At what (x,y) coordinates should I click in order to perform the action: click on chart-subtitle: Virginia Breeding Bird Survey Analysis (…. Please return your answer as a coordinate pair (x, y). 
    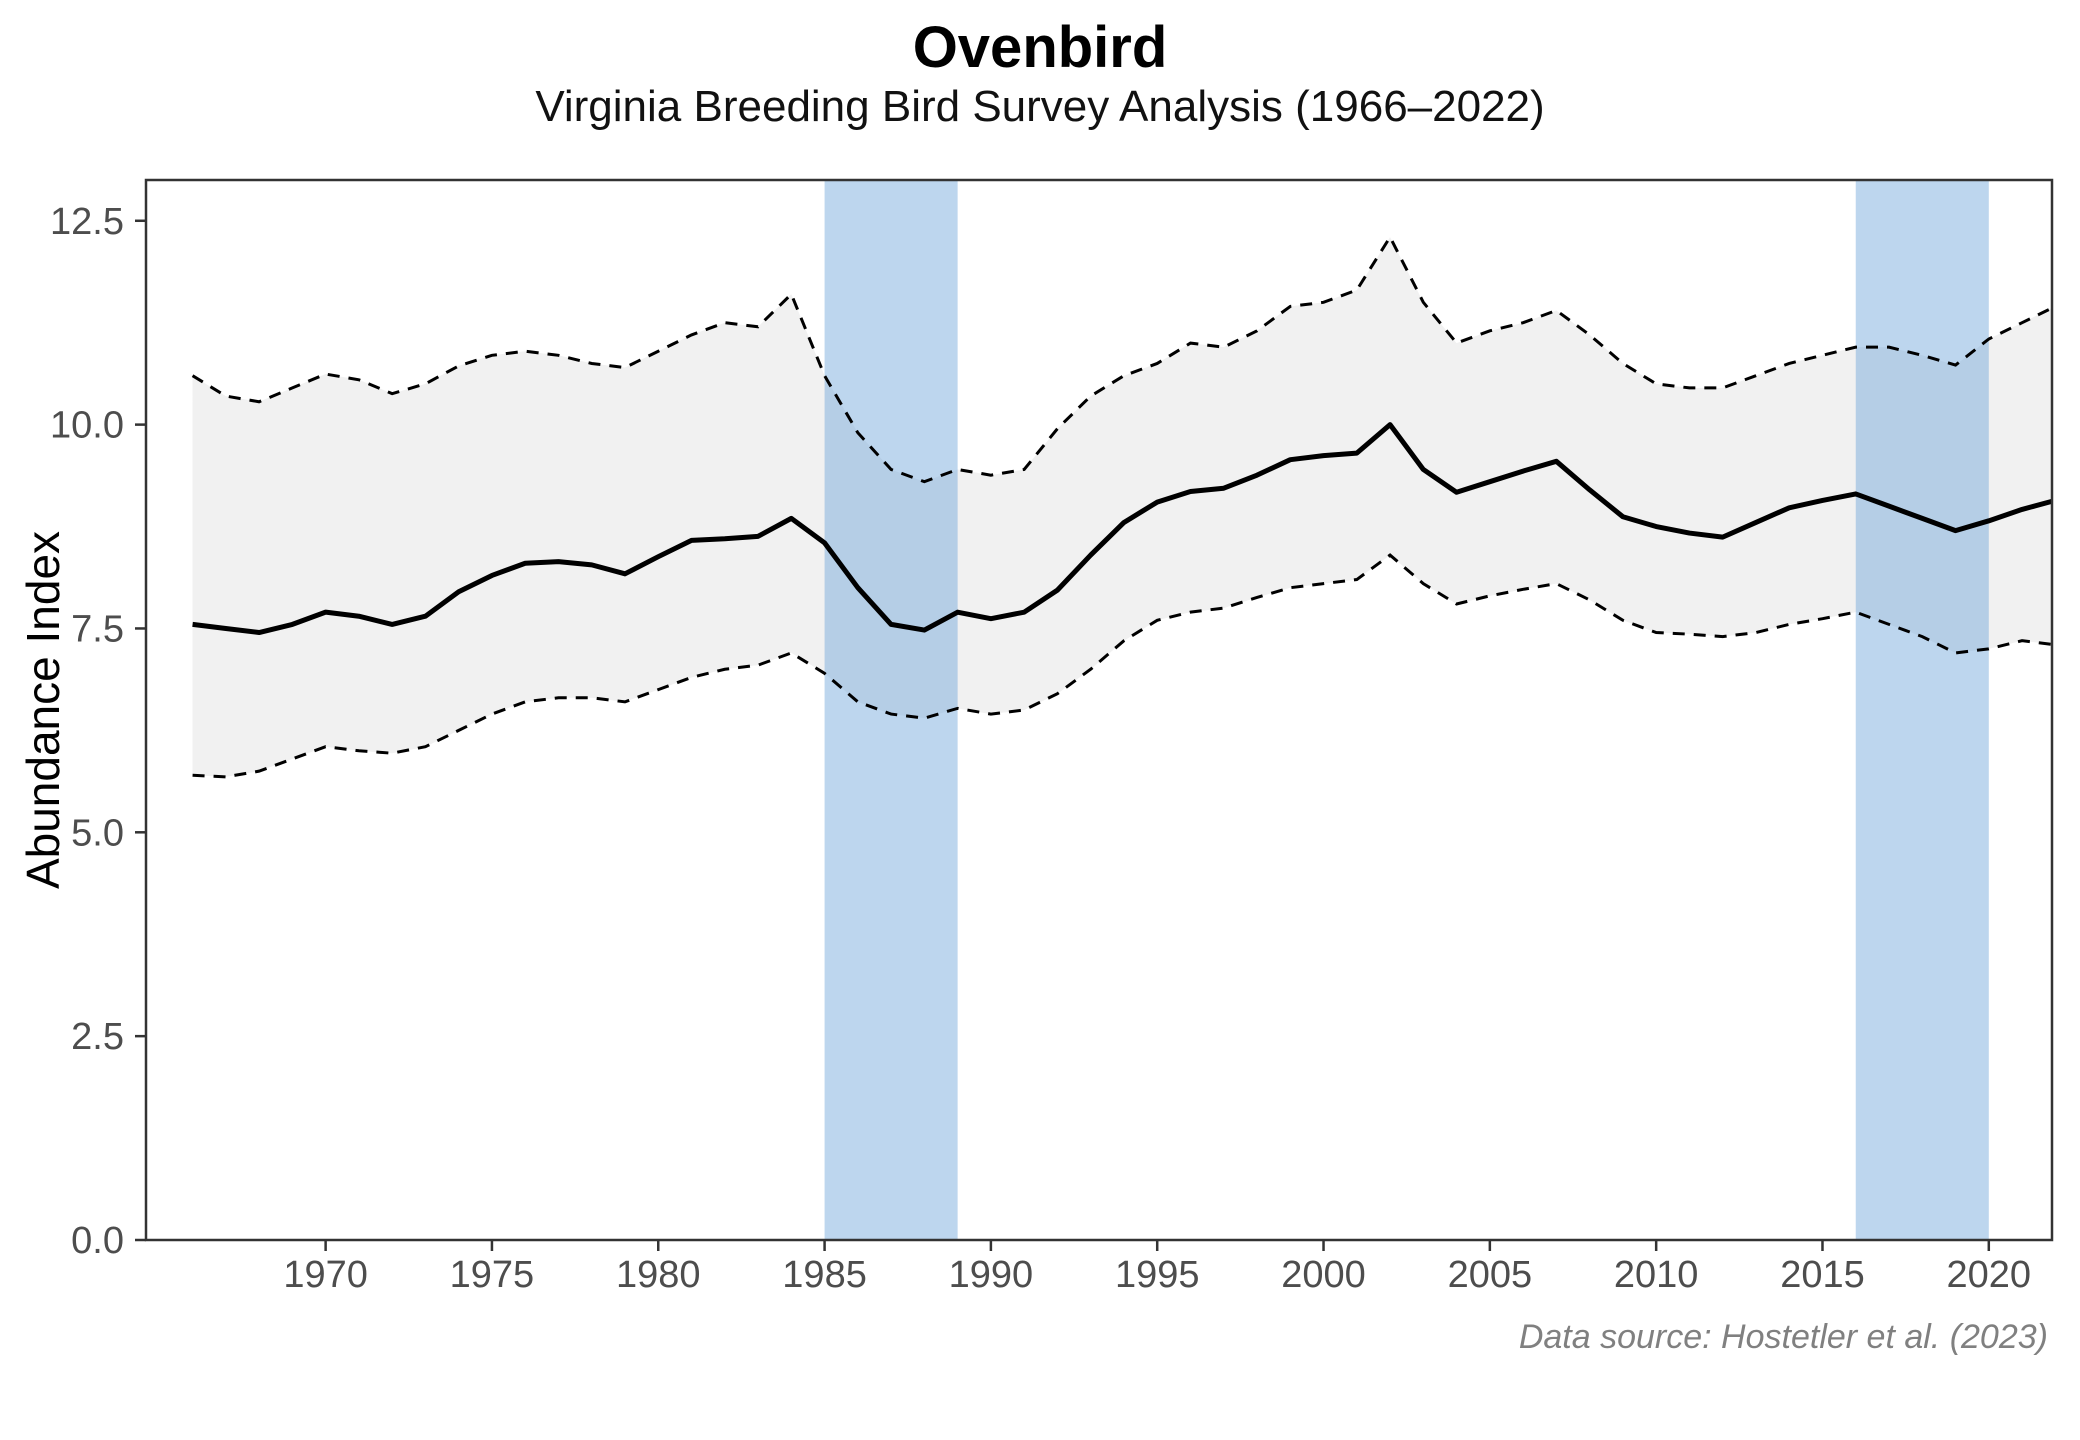
    Looking at the image, I should click on (1040, 106).